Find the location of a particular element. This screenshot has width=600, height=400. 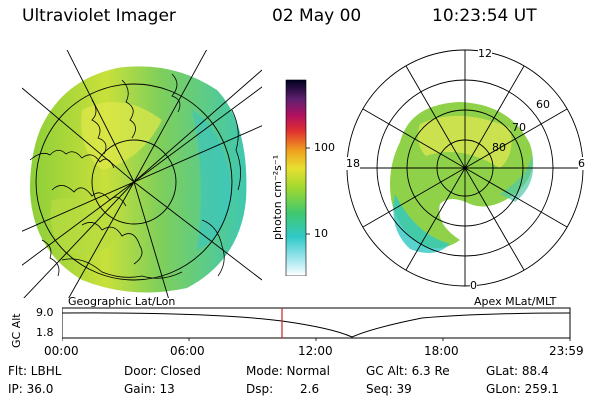

instrument-title: Ultraviolet Imager is located at coordinates (99, 16).